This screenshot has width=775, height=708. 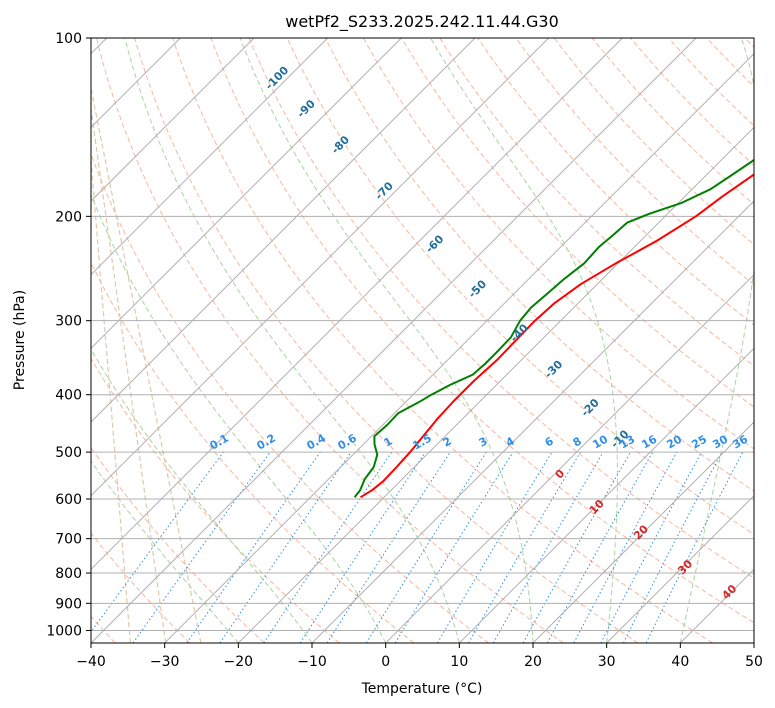 What do you see at coordinates (422, 22) in the screenshot?
I see `chart-title: wetPf2_S233.2025.242.11.44.G30` at bounding box center [422, 22].